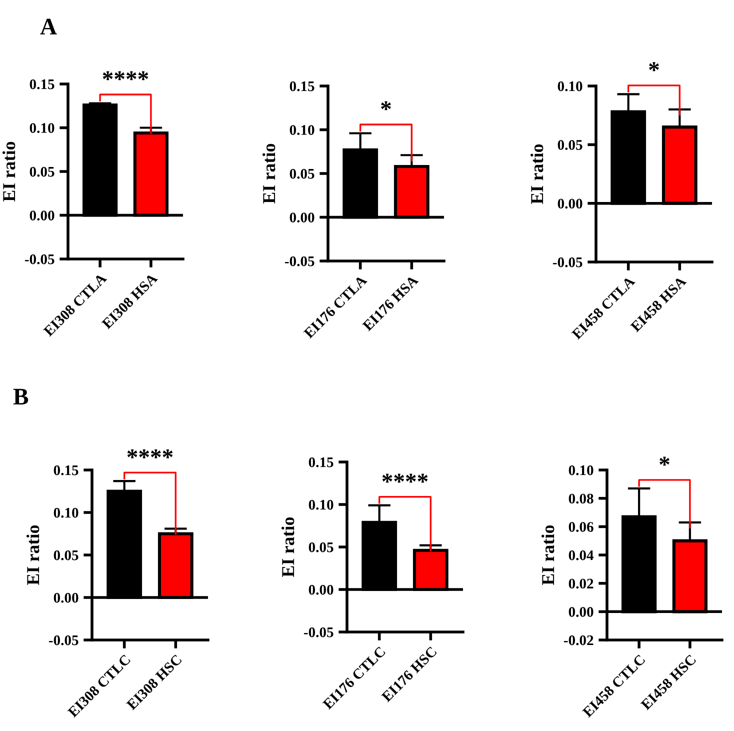  Describe the element at coordinates (20, 396) in the screenshot. I see `text: B` at that location.